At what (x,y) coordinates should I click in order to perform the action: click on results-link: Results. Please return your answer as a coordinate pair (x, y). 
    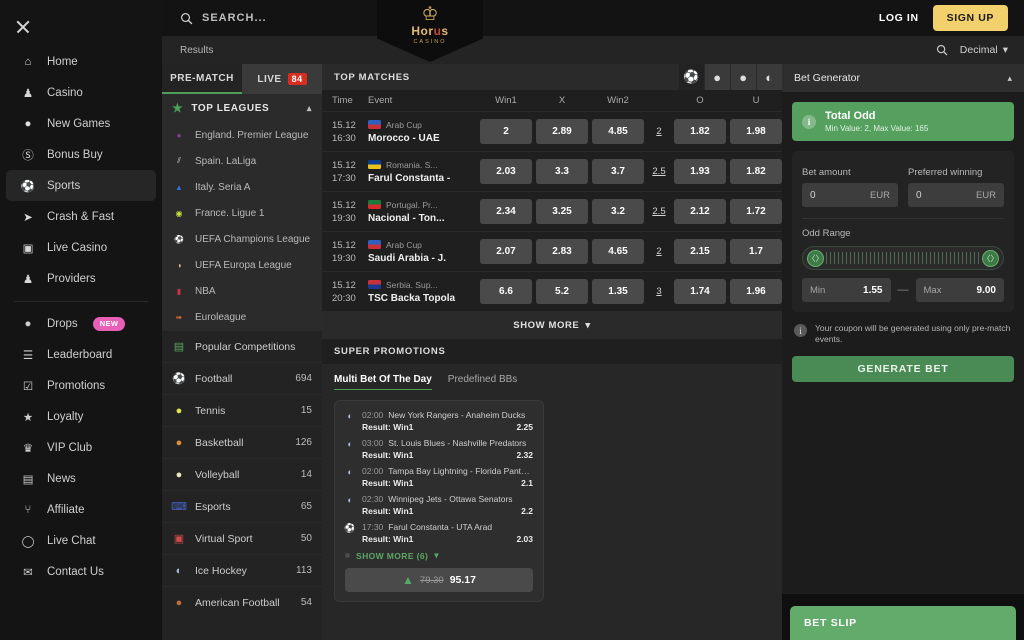
    Looking at the image, I should click on (197, 50).